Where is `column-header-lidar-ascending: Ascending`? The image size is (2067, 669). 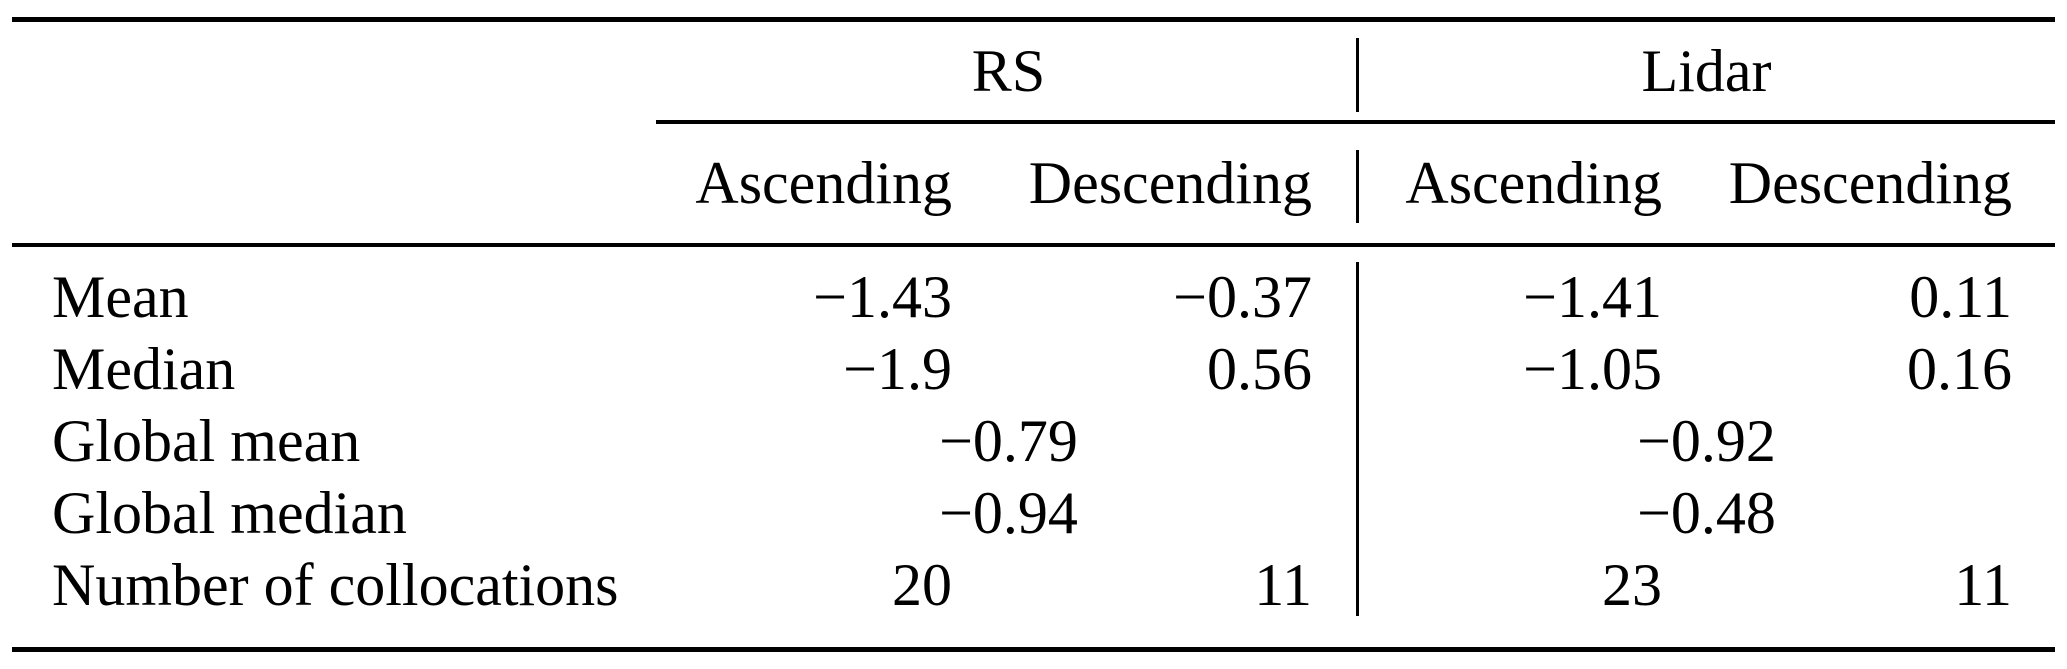 column-header-lidar-ascending: Ascending is located at coordinates (1533, 183).